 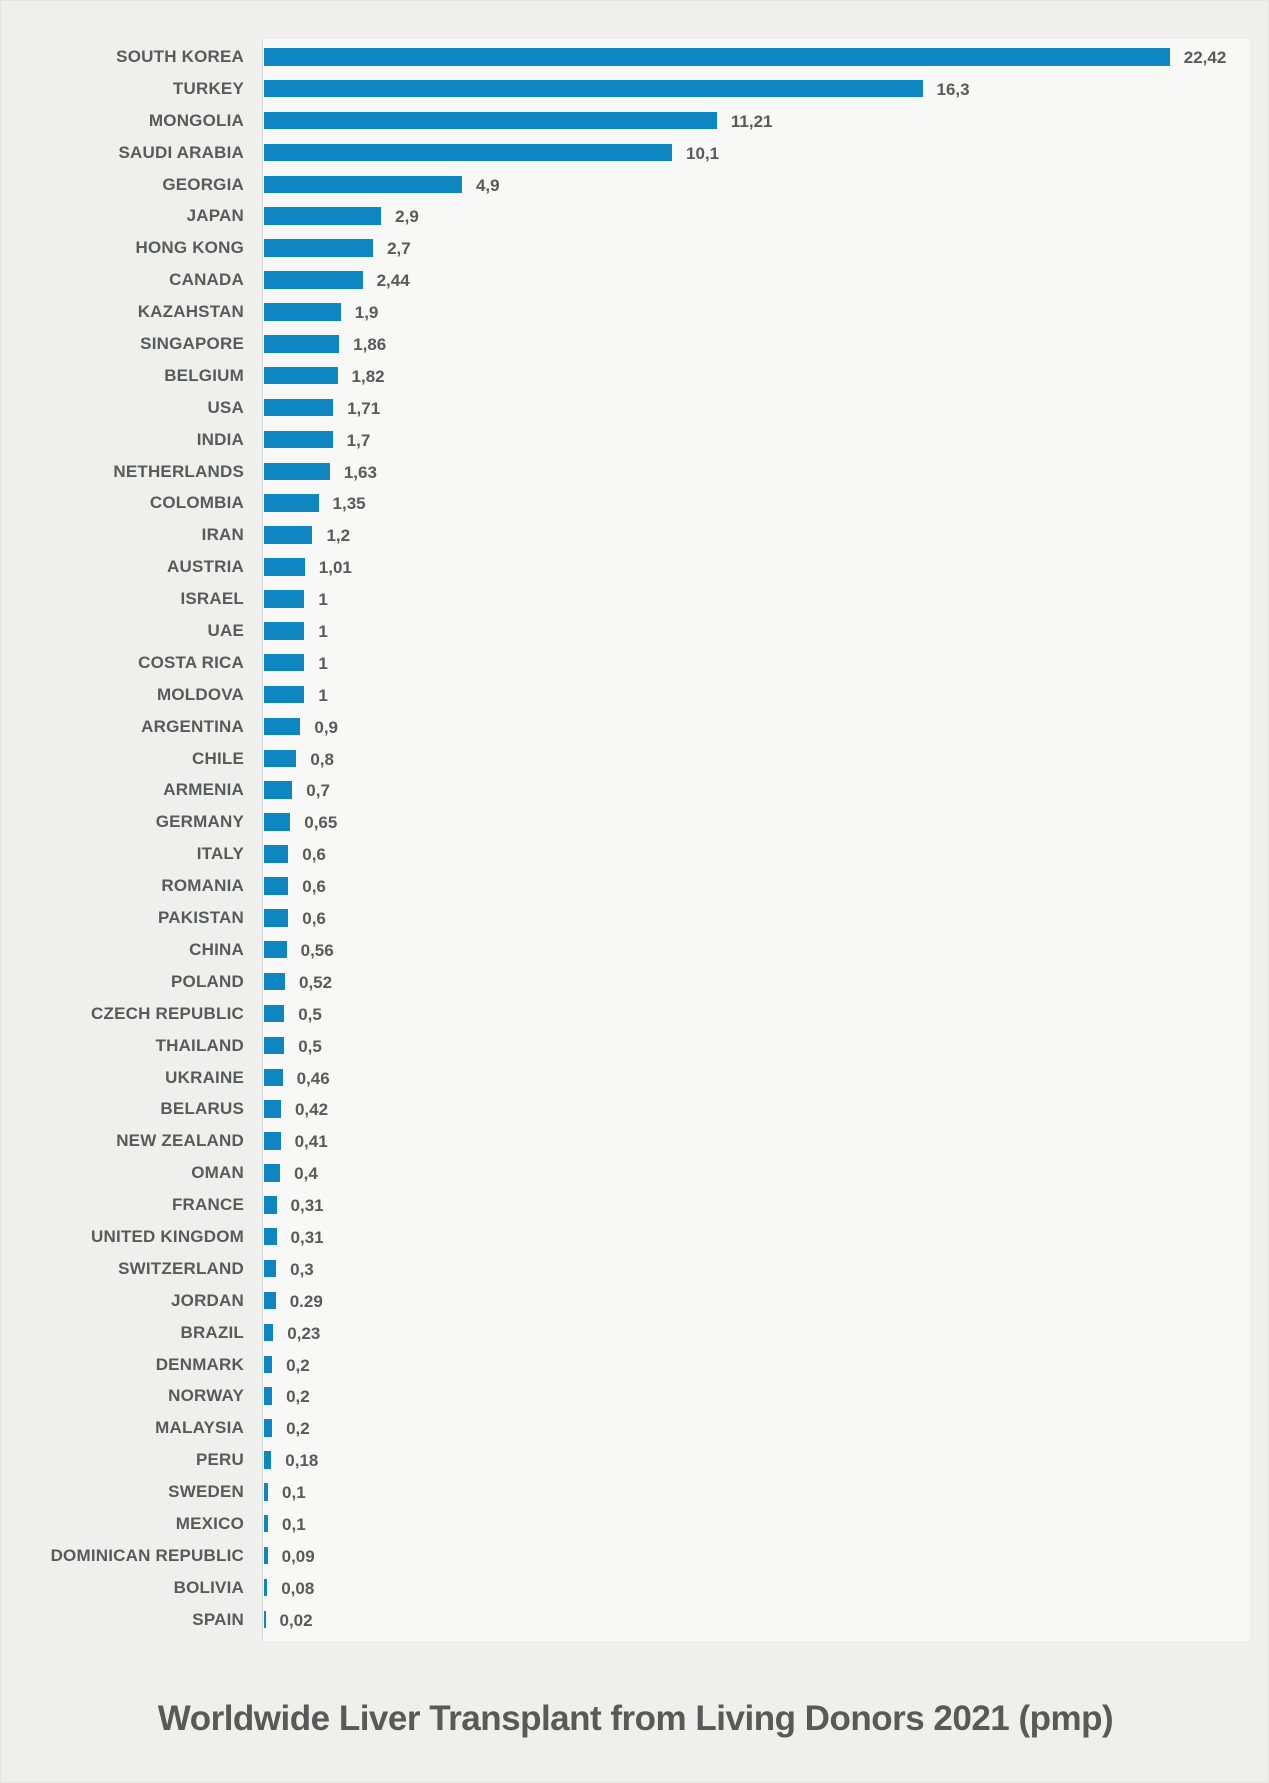 What do you see at coordinates (634, 1333) in the screenshot?
I see `chart-row: BRAZIL 0,23` at bounding box center [634, 1333].